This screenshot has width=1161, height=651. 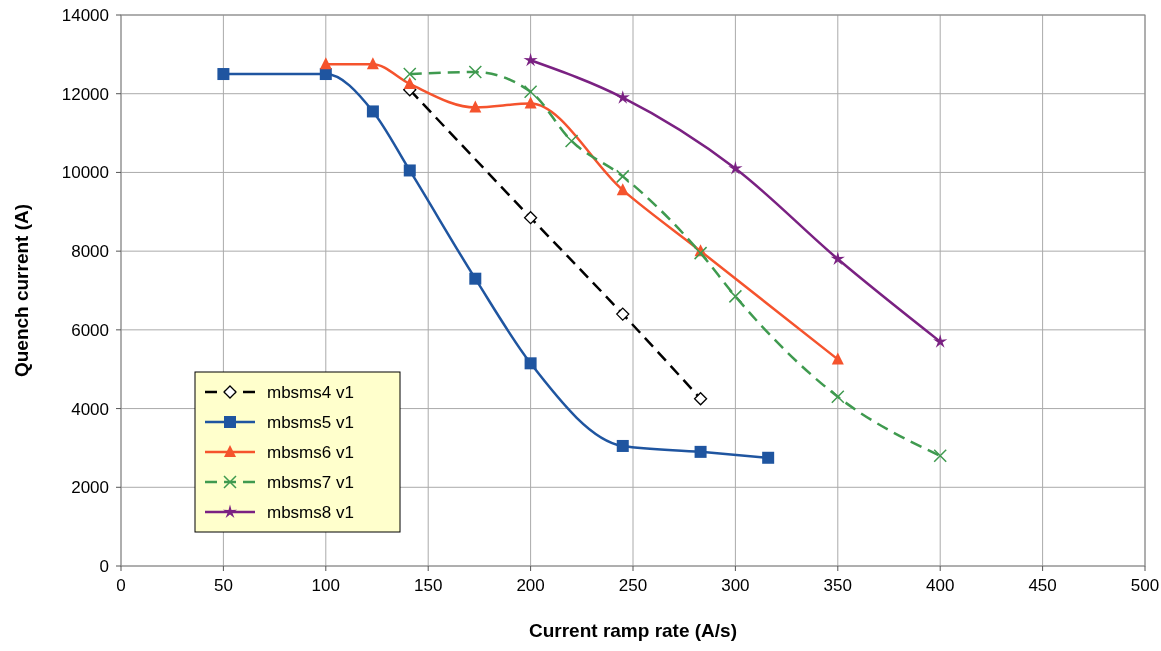 What do you see at coordinates (121, 585) in the screenshot?
I see `x-tick-label: 0` at bounding box center [121, 585].